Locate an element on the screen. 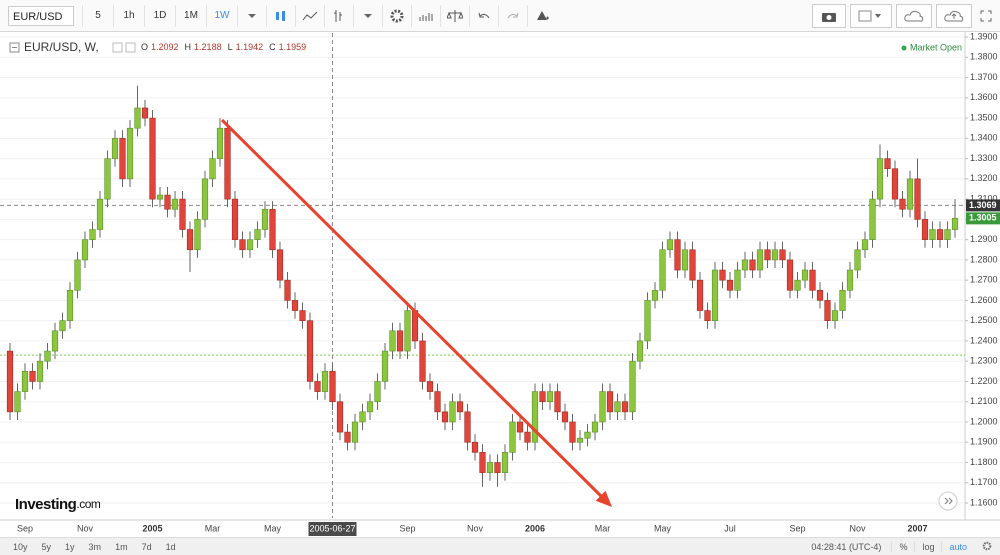 This screenshot has height=555, width=1000. save is located at coordinates (954, 15).